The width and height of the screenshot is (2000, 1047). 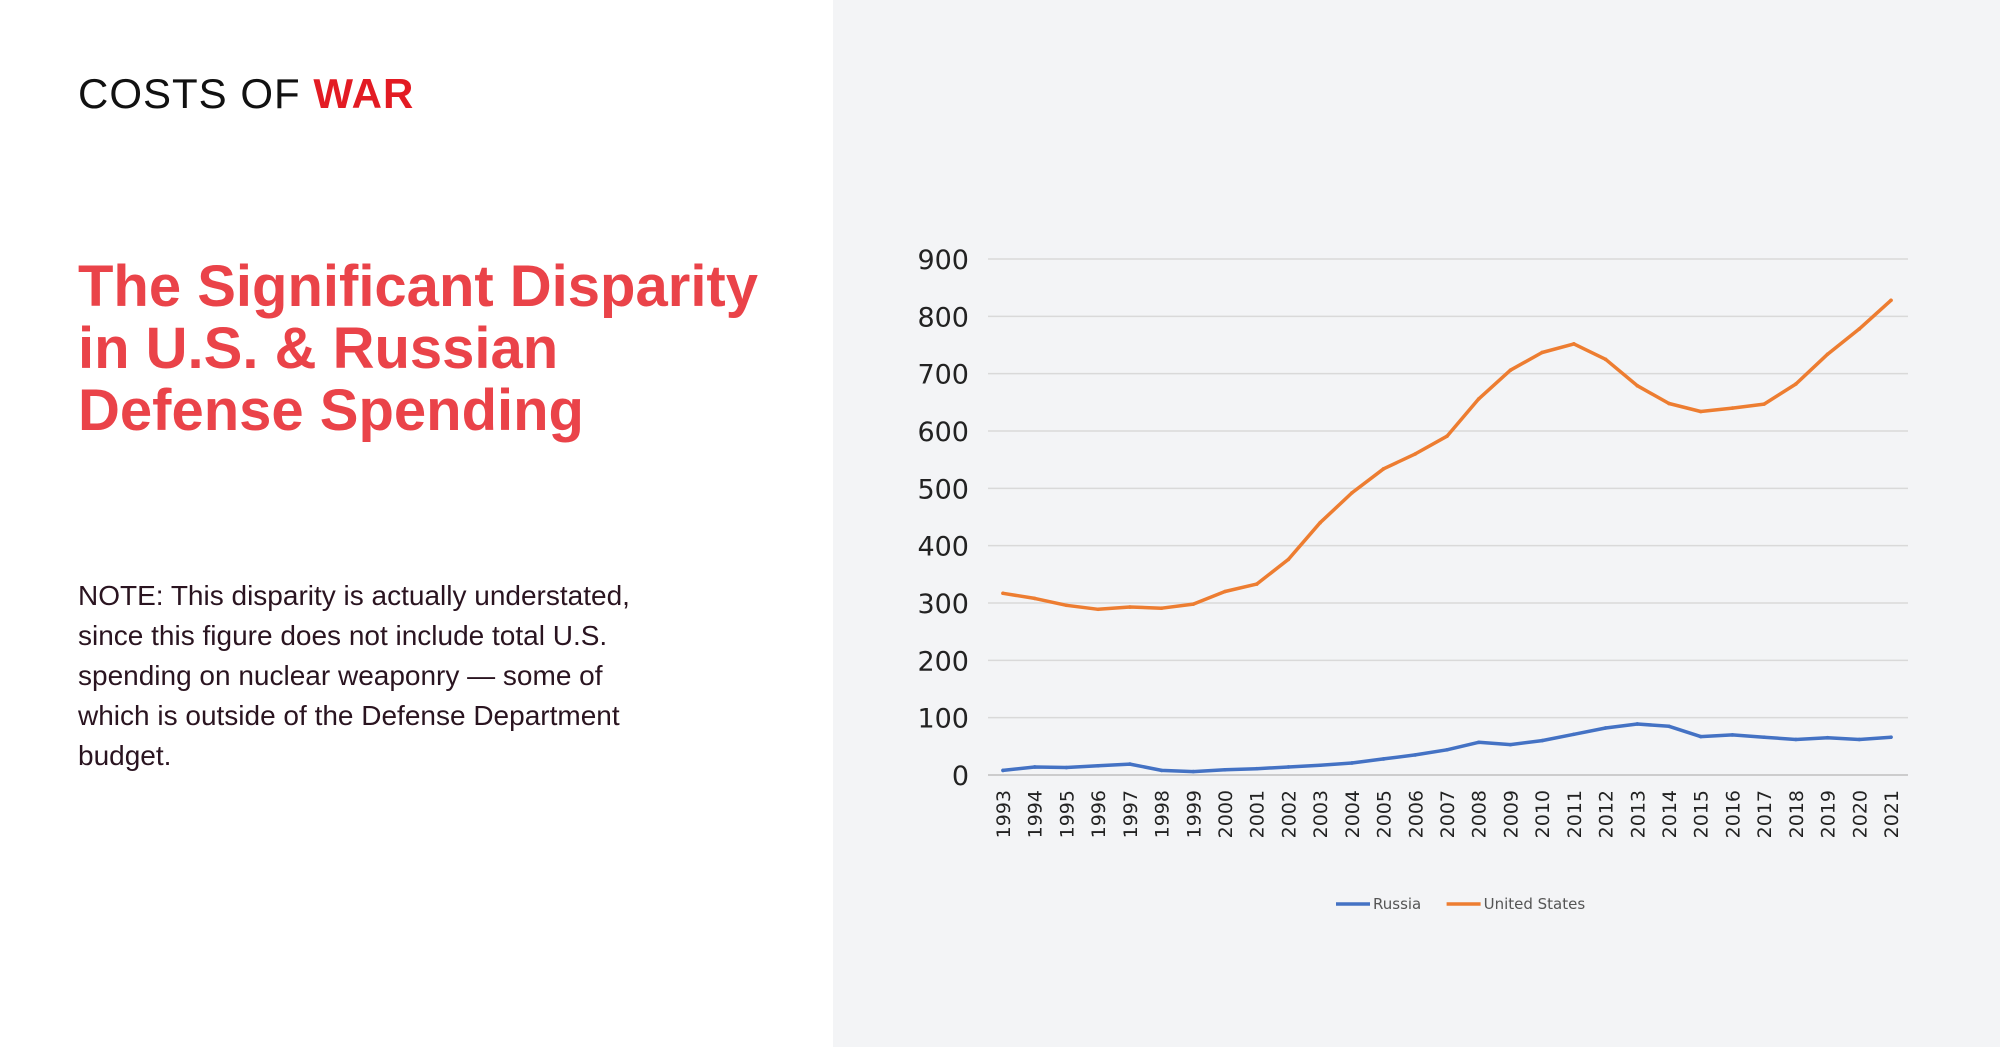 What do you see at coordinates (1669, 726) in the screenshot?
I see `data-point-russia-2014` at bounding box center [1669, 726].